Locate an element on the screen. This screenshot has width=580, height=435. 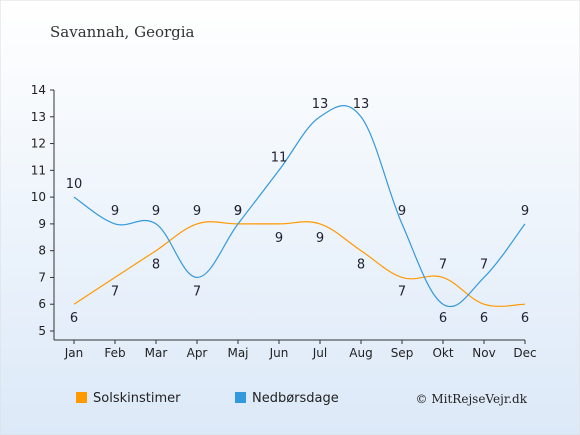
data-label-series-1: 10 is located at coordinates (74, 184).